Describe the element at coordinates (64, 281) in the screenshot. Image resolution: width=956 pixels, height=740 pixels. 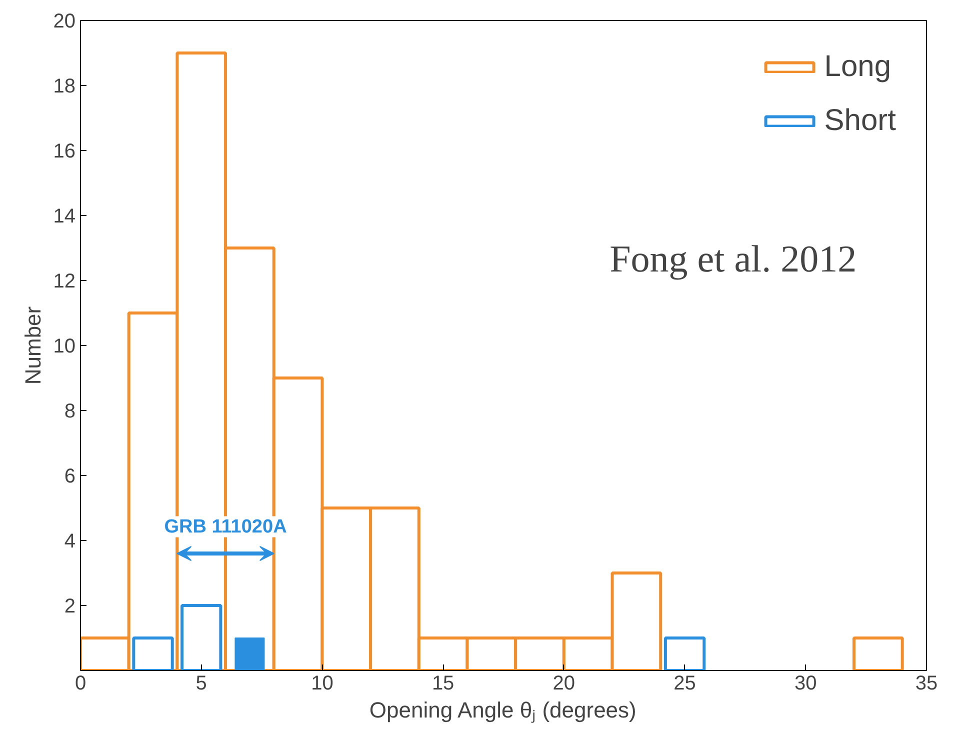
I see `y-tick-label: 12` at that location.